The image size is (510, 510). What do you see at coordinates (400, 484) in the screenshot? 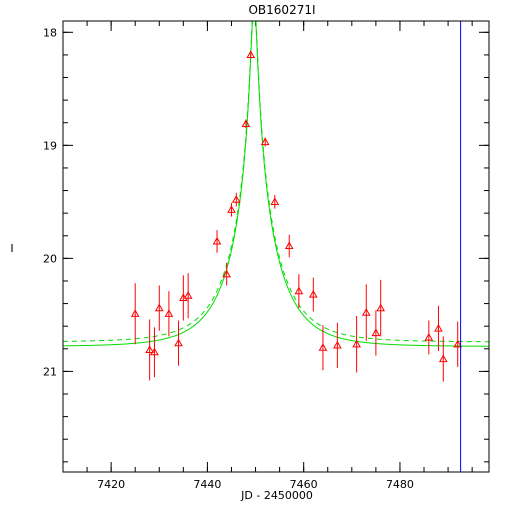
I see `x-tick-label: 7480` at bounding box center [400, 484].